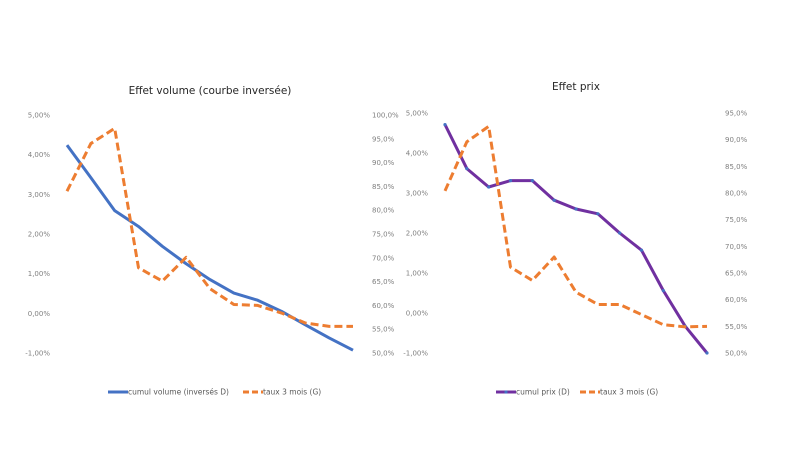  I want to click on legend-label: cumul volume (inversés D), so click(178, 392).